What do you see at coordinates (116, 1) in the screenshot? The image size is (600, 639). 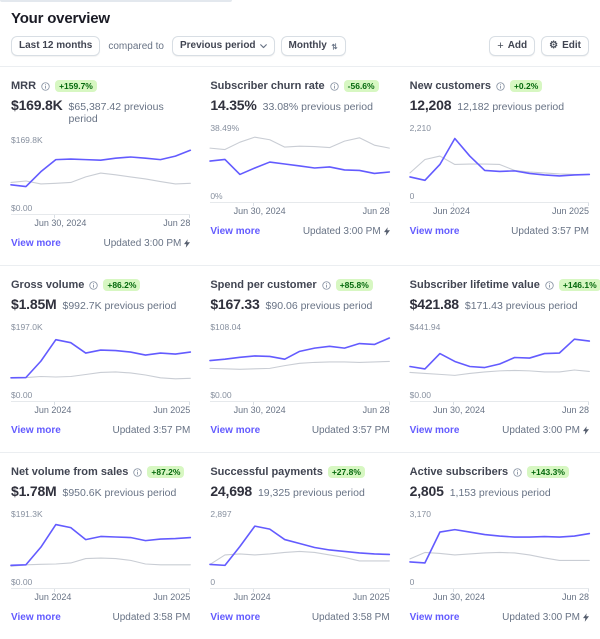 I see `top-edge-fragment` at bounding box center [116, 1].